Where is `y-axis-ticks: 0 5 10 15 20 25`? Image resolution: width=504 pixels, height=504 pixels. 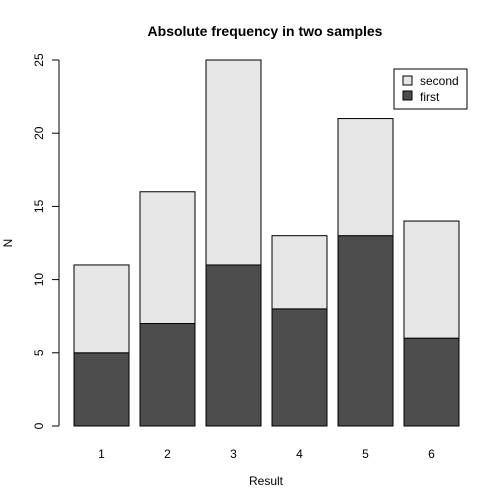
y-axis-ticks: 0 5 10 15 20 25 is located at coordinates (45, 241).